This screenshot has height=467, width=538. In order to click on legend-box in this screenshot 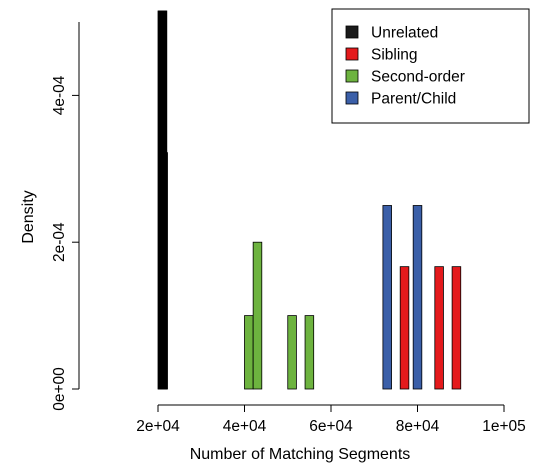, I will do `click(430, 66)`.